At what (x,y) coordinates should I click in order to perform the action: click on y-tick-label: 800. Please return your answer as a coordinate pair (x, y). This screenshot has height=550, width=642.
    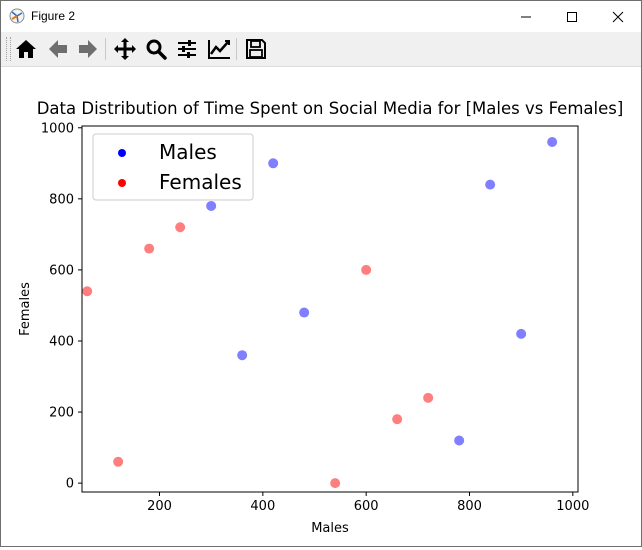
    Looking at the image, I should click on (61, 199).